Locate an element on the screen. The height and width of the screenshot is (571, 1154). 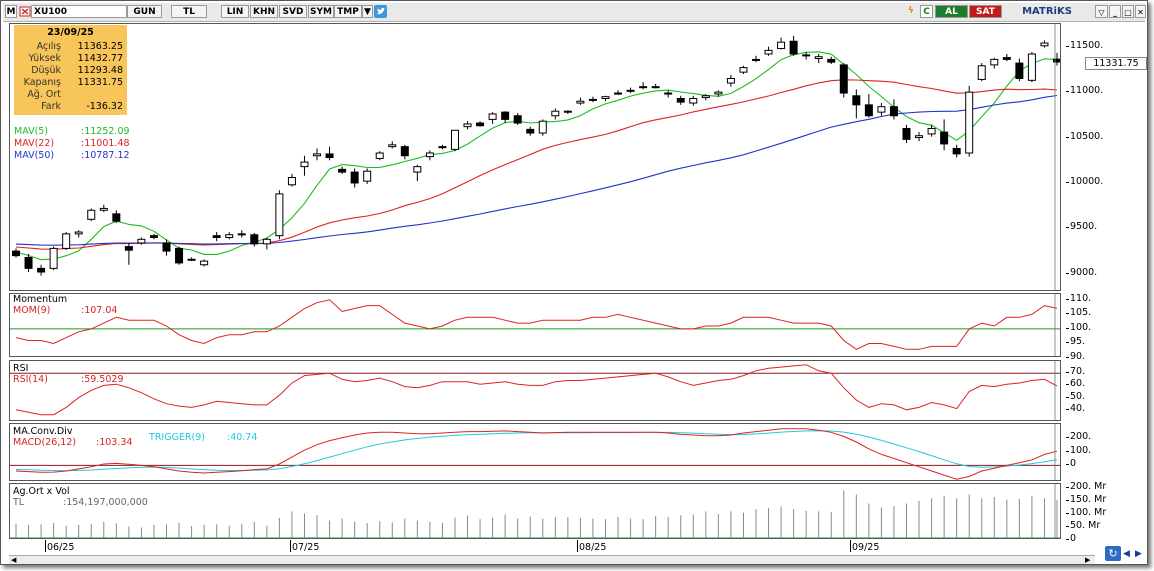
close-symbol-icon is located at coordinates (25, 11).